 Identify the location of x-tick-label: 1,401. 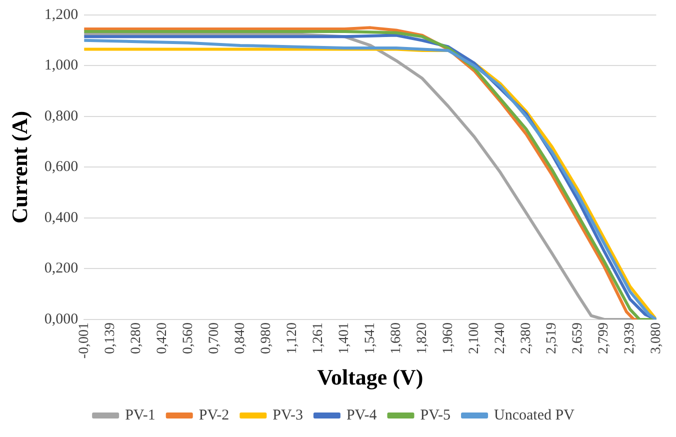
(344, 338).